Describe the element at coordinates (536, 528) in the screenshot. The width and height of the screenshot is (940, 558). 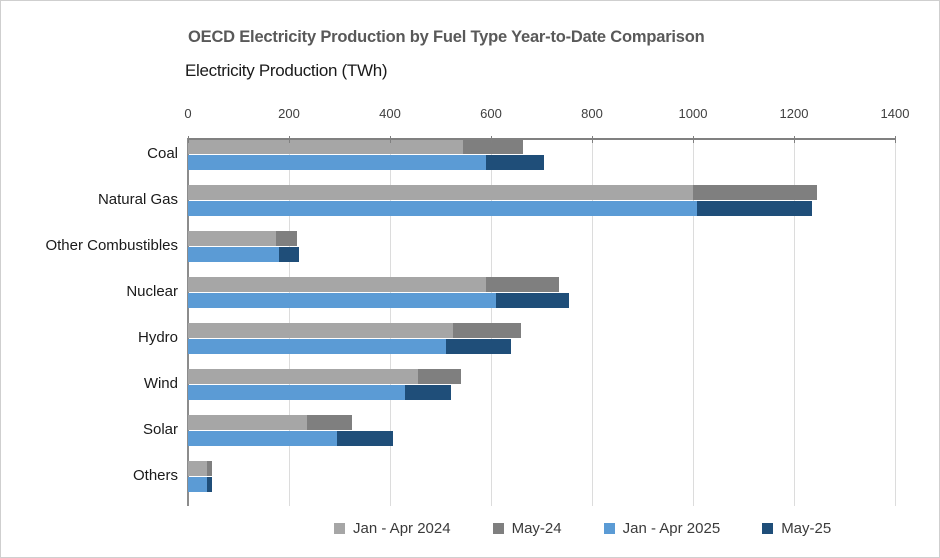
I see `legend-label: May-24` at that location.